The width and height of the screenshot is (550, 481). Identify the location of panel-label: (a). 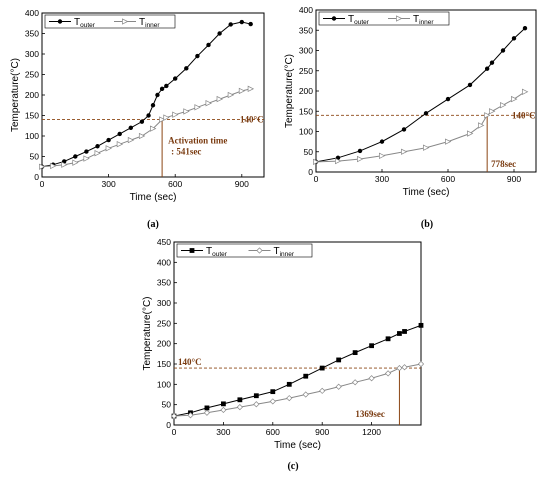
(153, 224).